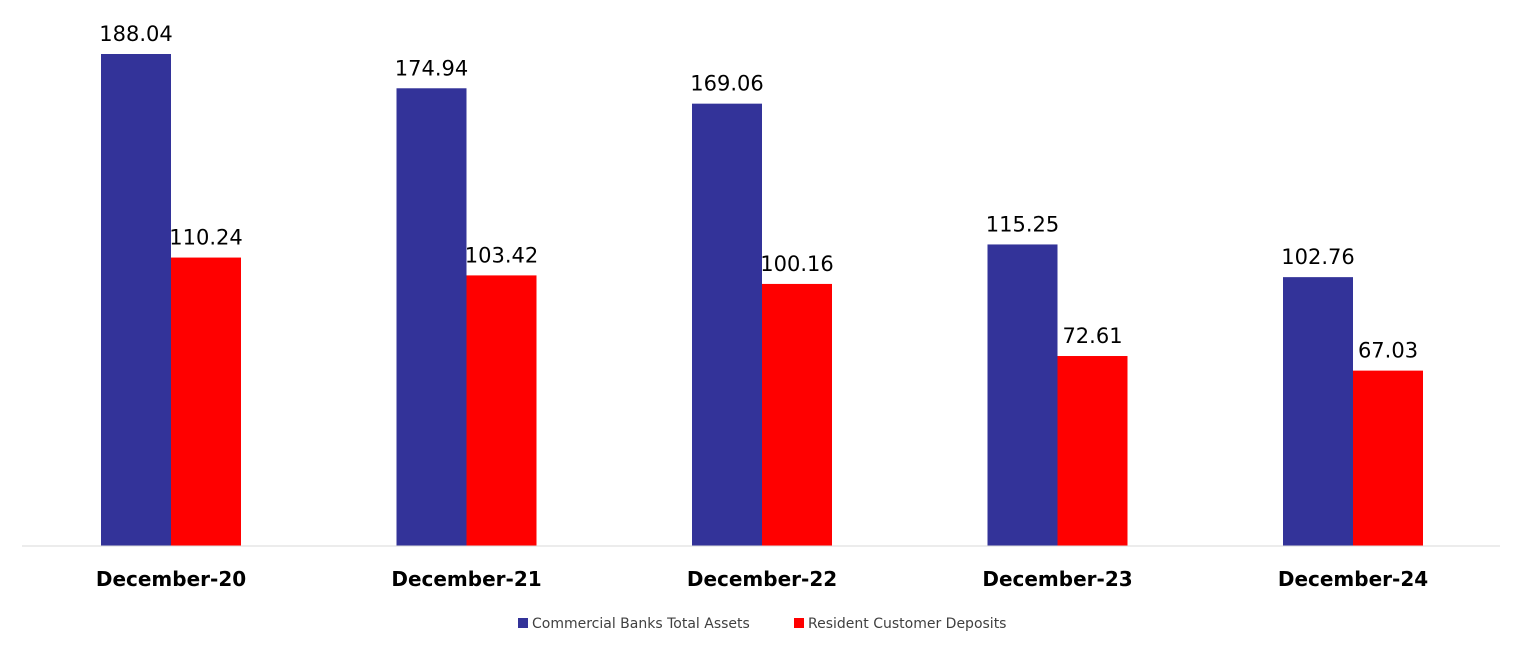 The width and height of the screenshot is (1522, 653). What do you see at coordinates (171, 579) in the screenshot?
I see `category-label-december-20: December-20` at bounding box center [171, 579].